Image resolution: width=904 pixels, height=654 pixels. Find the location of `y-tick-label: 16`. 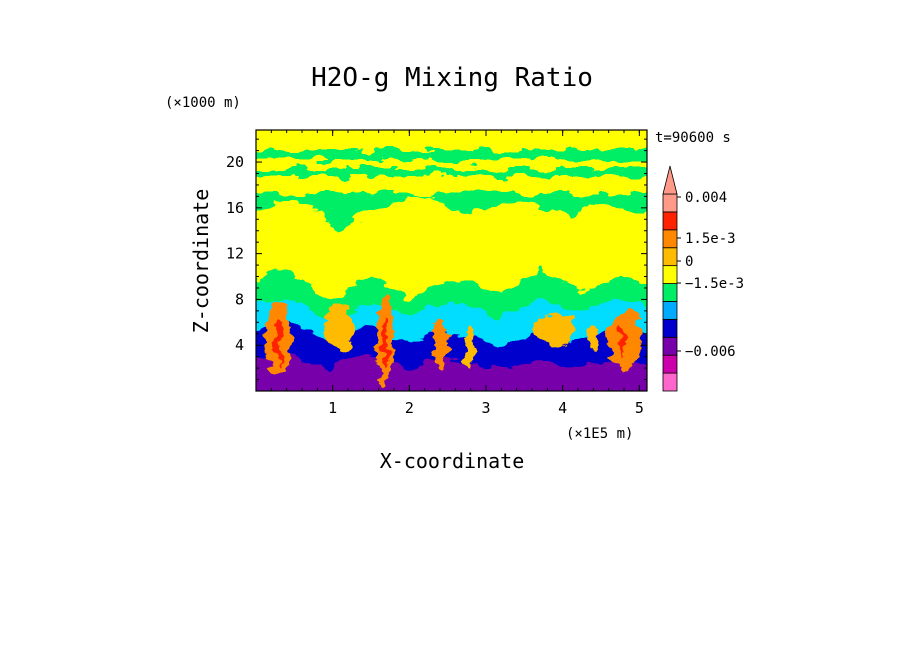

y-tick-label: 16 is located at coordinates (235, 208).